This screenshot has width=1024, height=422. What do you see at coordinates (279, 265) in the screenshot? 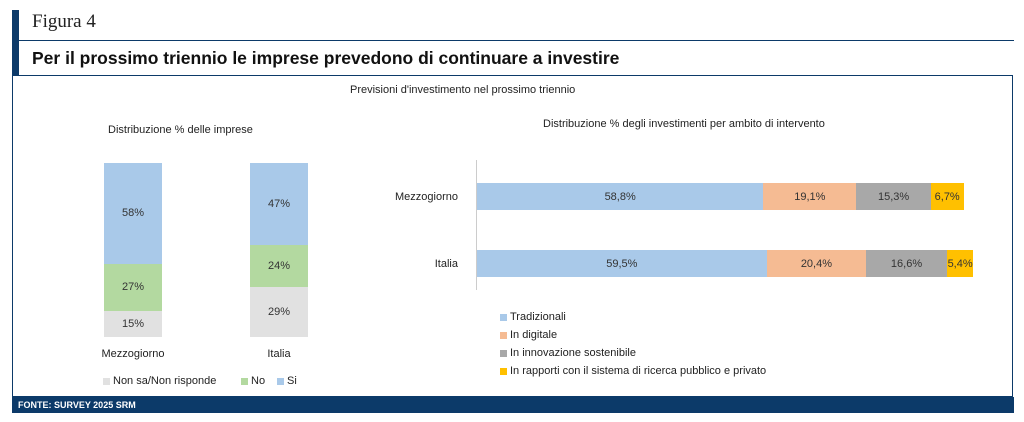
I see `bar-segment: 24%` at bounding box center [279, 265].